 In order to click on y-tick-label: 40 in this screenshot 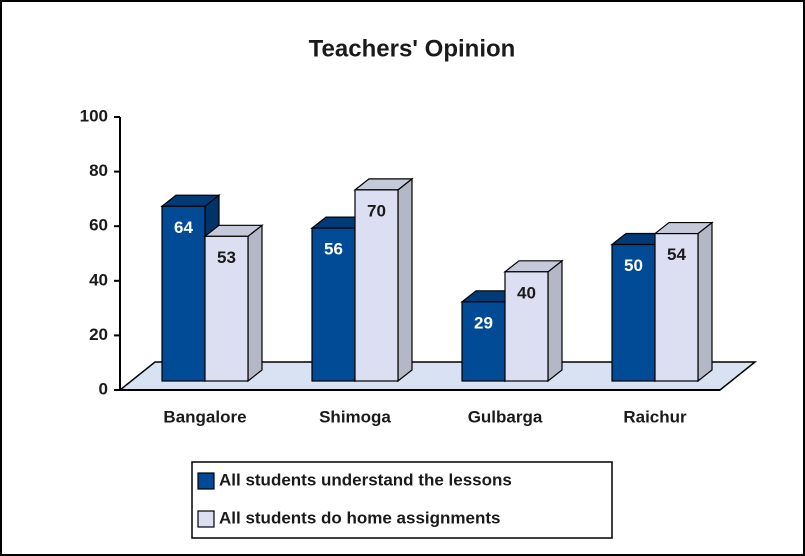, I will do `click(98, 279)`.